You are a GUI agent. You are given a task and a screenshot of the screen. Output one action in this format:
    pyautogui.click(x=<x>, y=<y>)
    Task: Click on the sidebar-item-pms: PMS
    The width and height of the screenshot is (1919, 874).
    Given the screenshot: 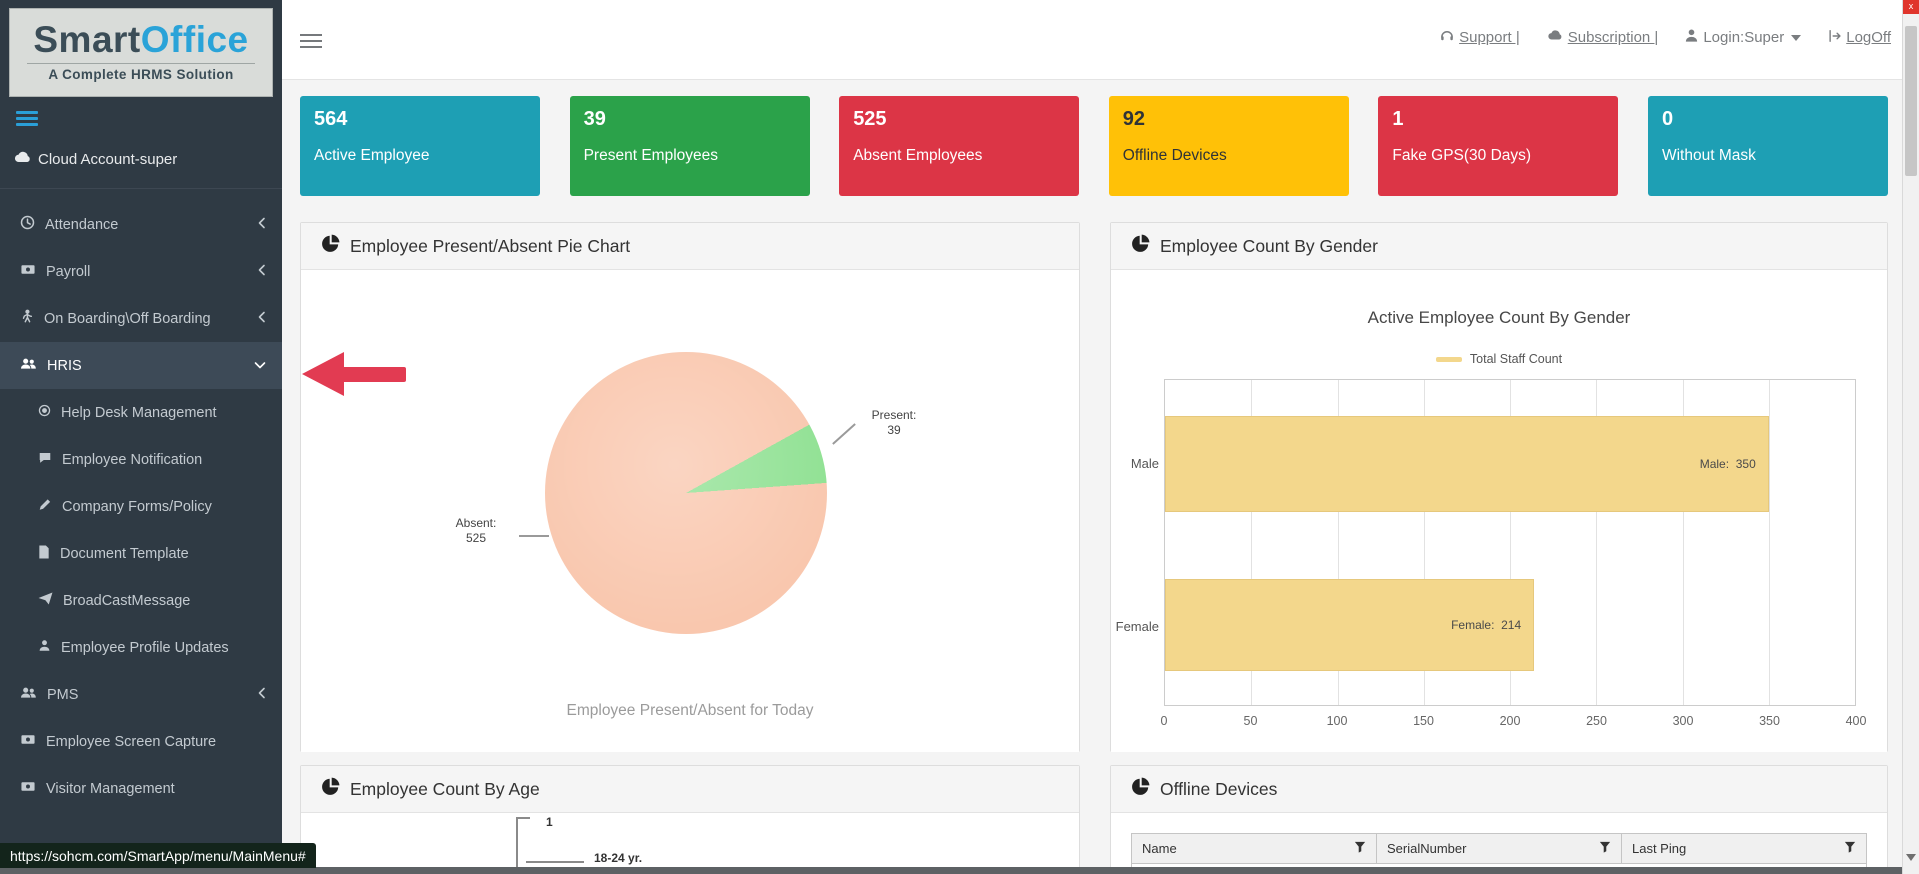 What is the action you would take?
    pyautogui.click(x=141, y=694)
    